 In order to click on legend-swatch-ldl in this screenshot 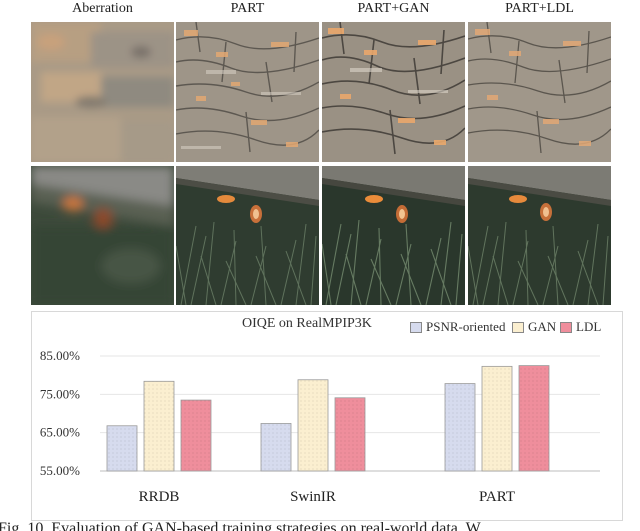, I will do `click(566, 327)`.